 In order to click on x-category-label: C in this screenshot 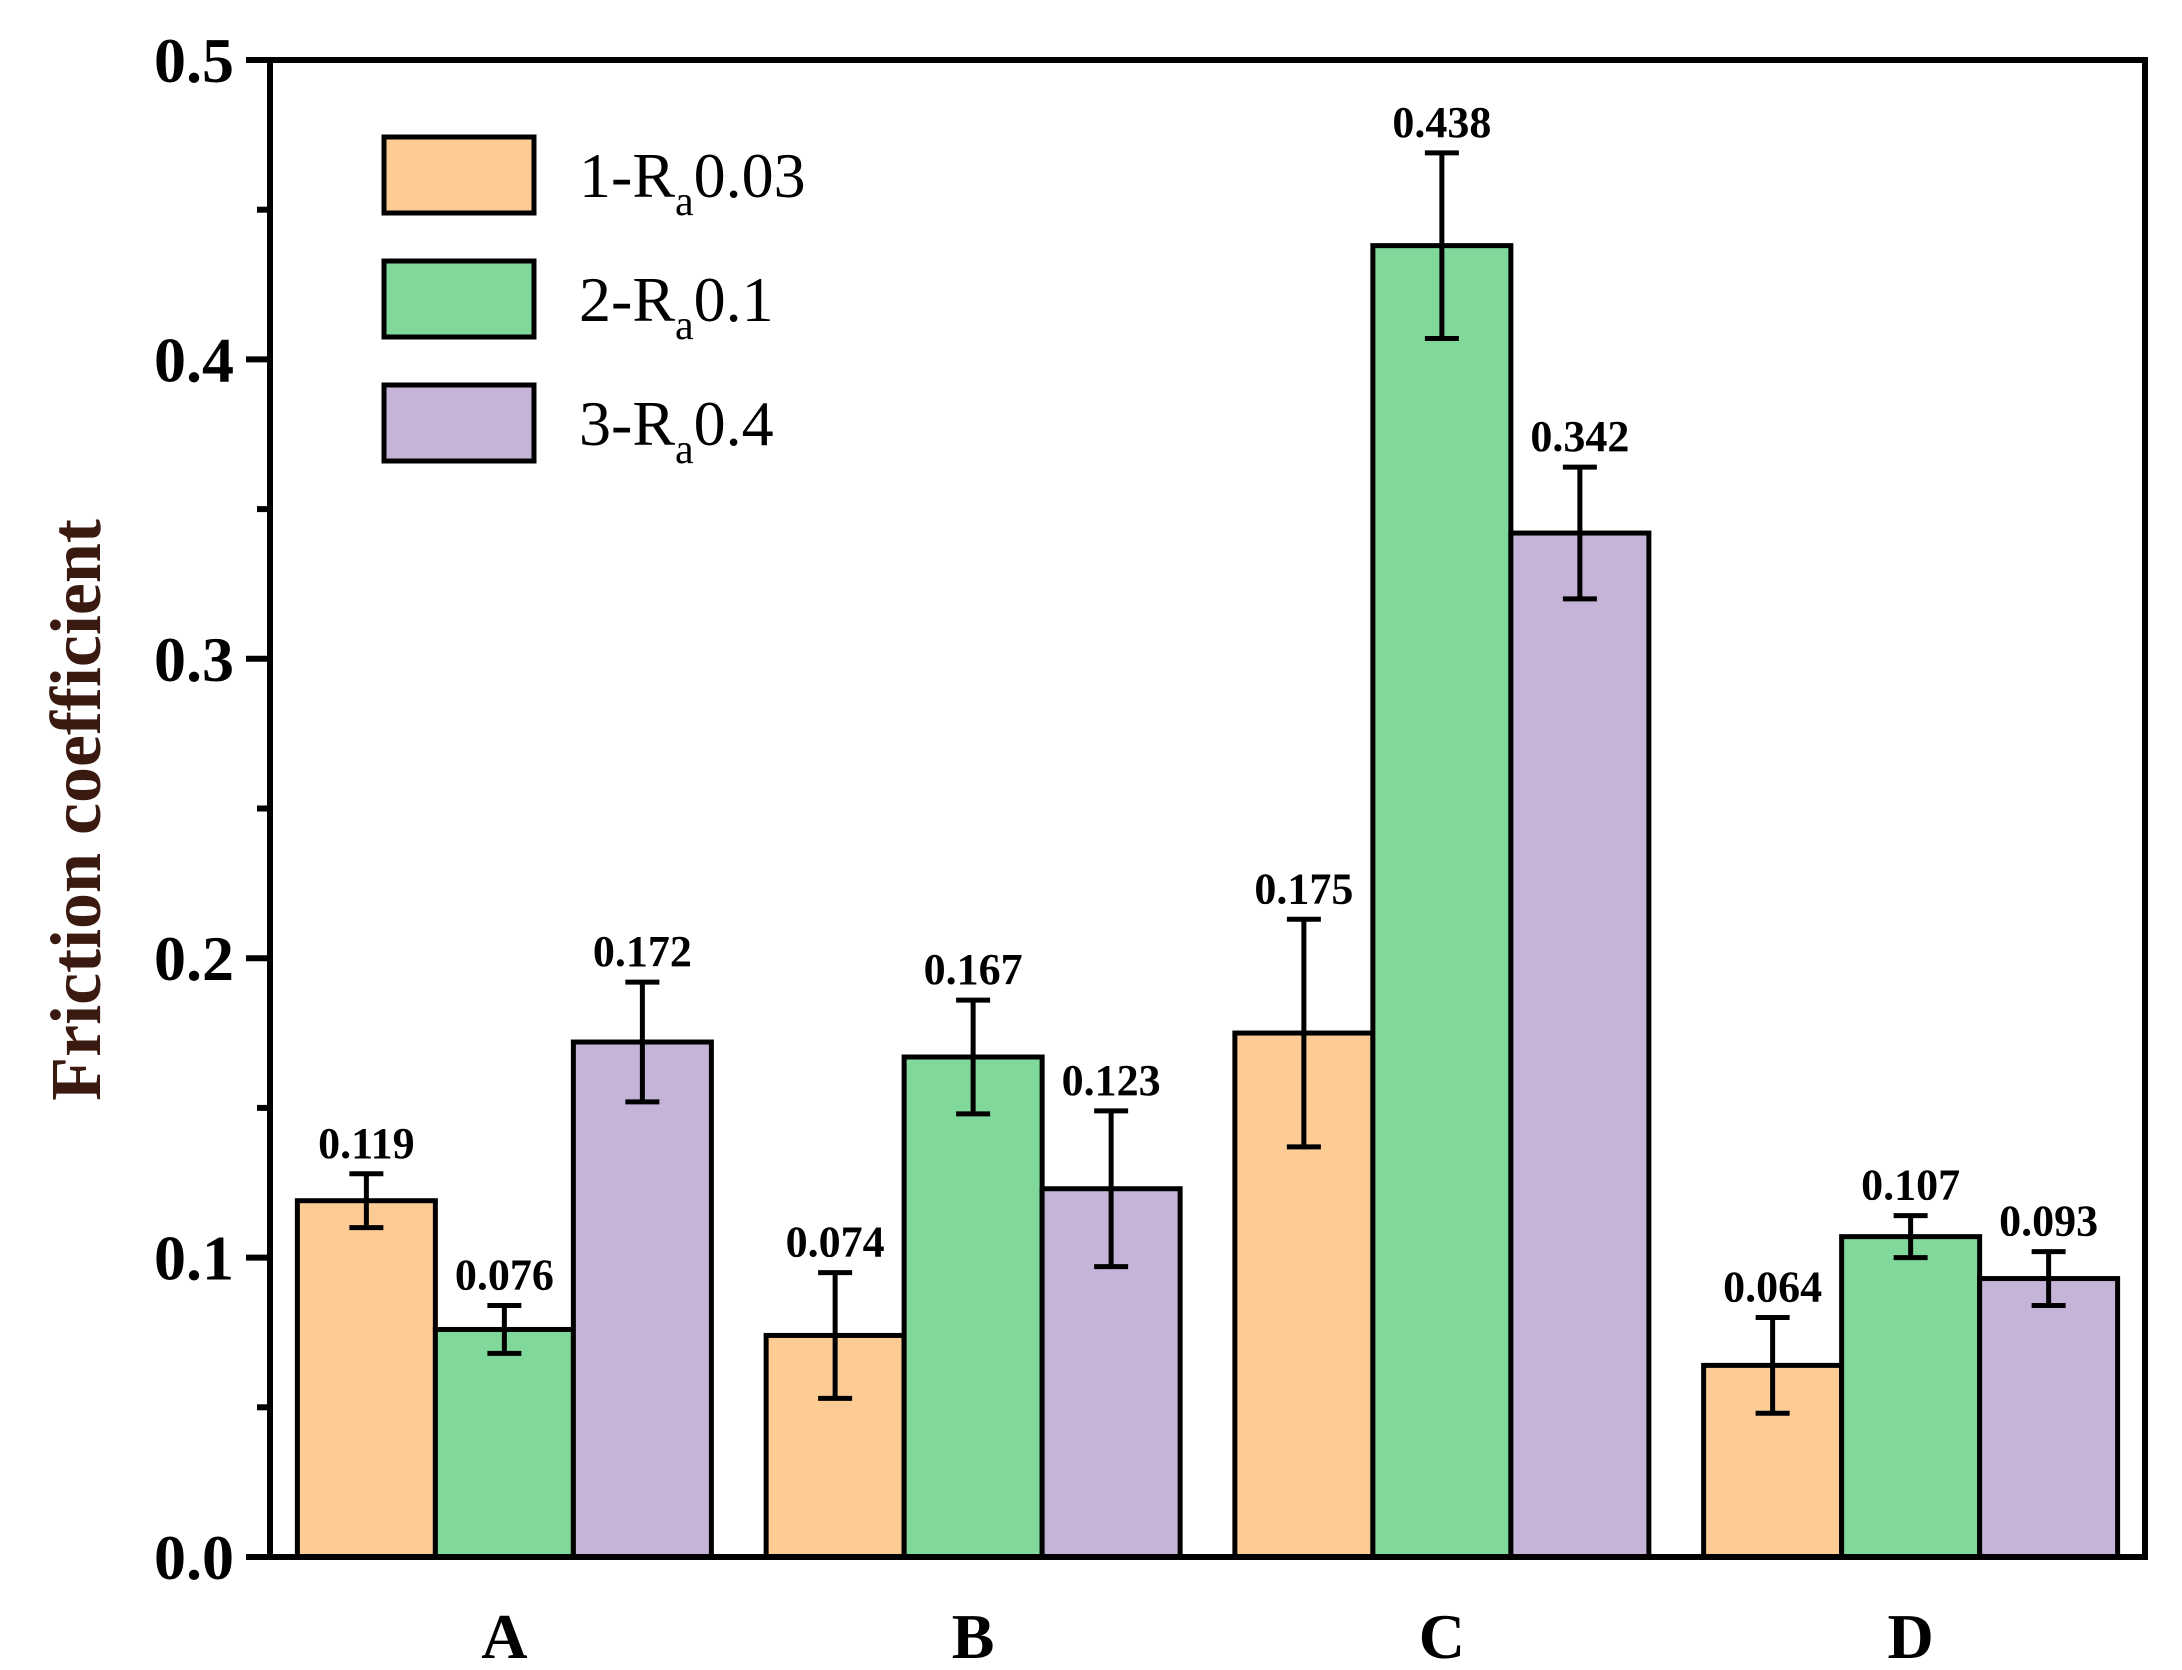, I will do `click(1442, 1635)`.